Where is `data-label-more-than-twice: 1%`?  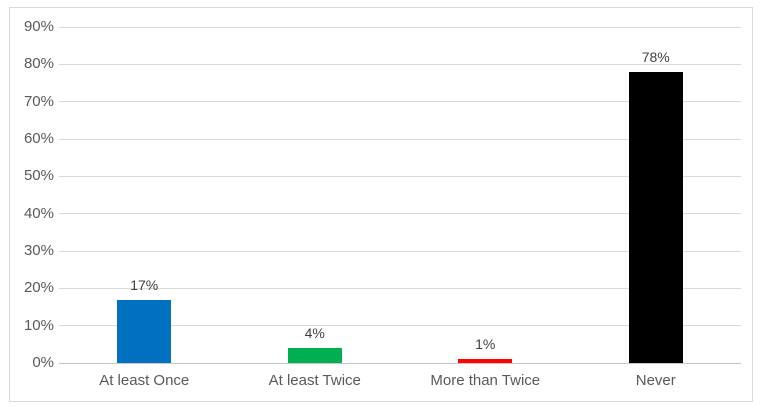
data-label-more-than-twice: 1% is located at coordinates (485, 344).